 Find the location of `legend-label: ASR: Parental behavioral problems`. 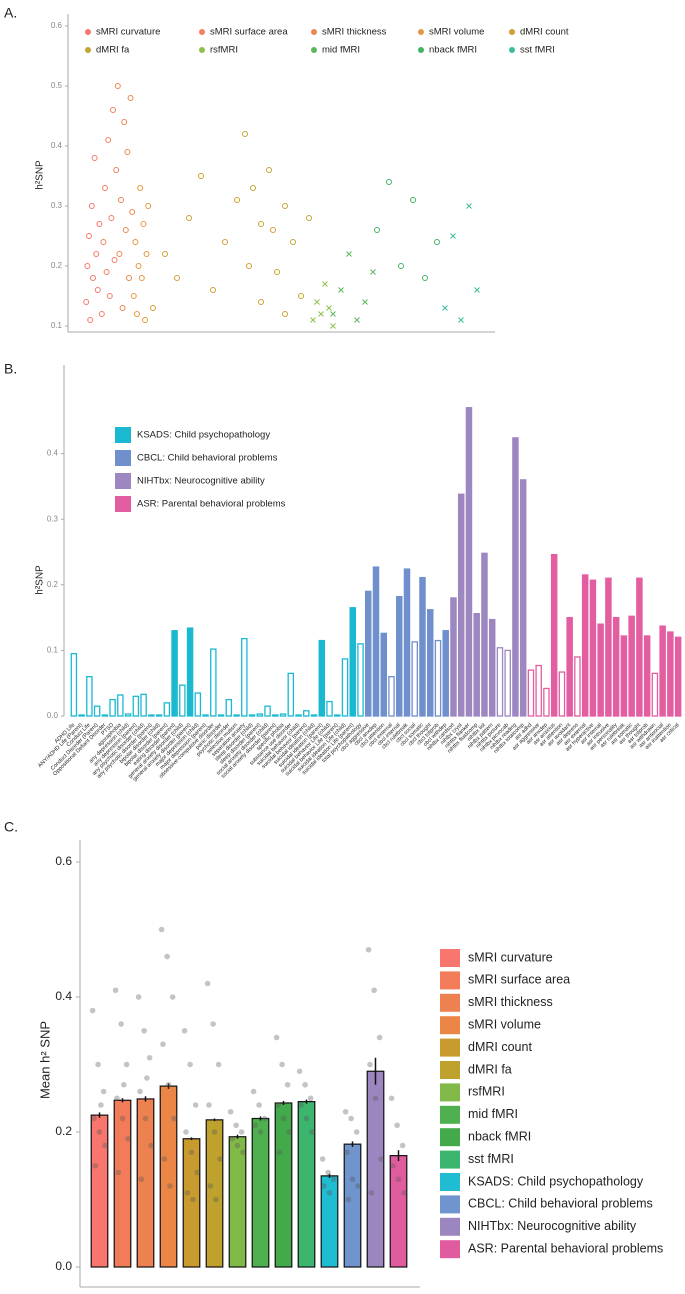

legend-label: ASR: Parental behavioral problems is located at coordinates (211, 504).